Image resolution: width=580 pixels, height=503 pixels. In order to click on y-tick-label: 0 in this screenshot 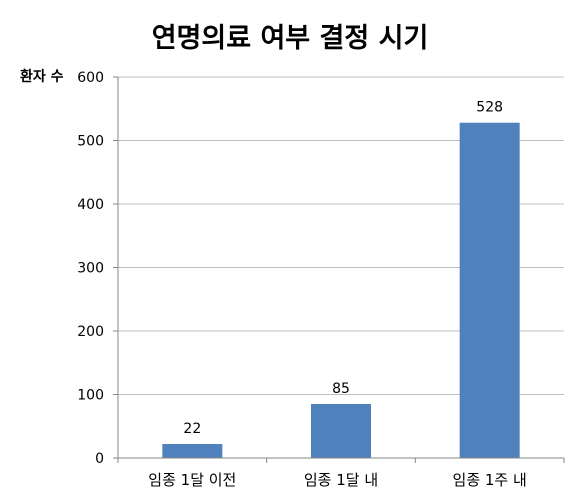, I will do `click(99, 459)`.